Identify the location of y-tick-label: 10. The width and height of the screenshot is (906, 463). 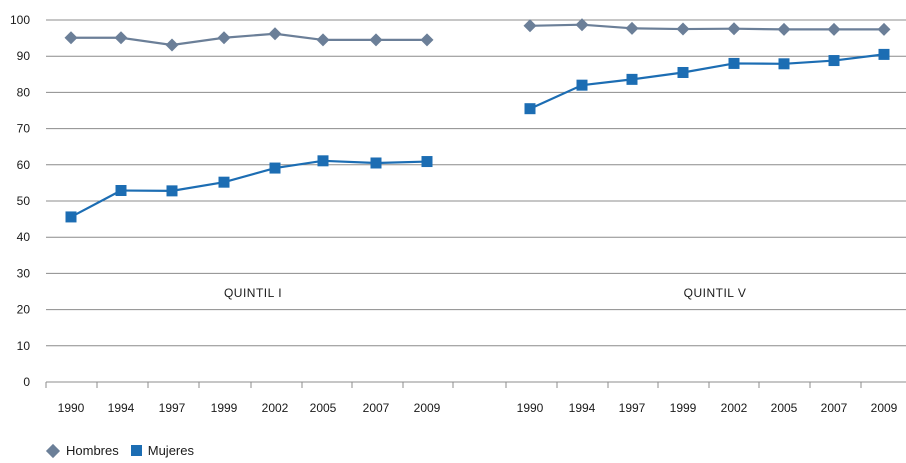
(24, 346).